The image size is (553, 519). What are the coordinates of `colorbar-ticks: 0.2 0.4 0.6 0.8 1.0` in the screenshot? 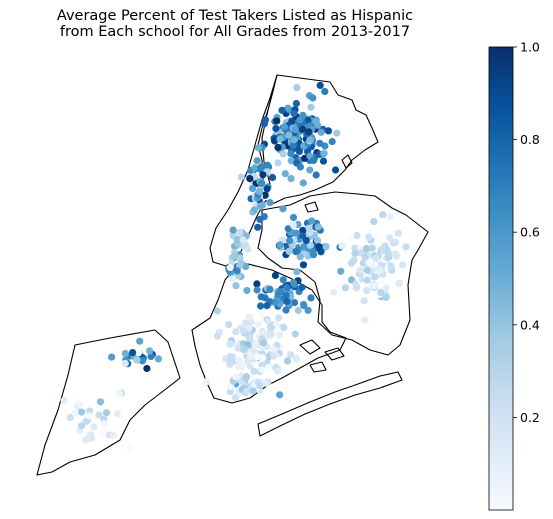 It's located at (526, 232).